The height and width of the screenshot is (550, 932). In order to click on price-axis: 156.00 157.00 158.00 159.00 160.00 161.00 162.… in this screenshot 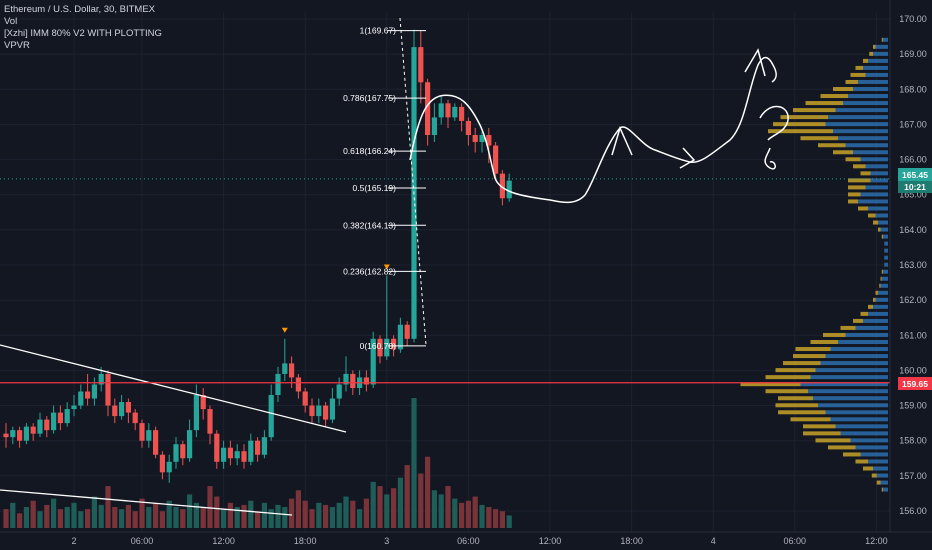, I will do `click(908, 266)`.